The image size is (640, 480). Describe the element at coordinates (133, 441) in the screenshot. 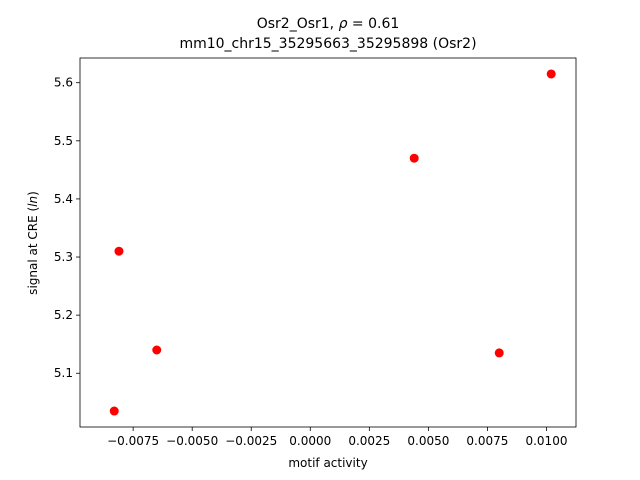

I see `x-tick-label: −0.0075` at that location.